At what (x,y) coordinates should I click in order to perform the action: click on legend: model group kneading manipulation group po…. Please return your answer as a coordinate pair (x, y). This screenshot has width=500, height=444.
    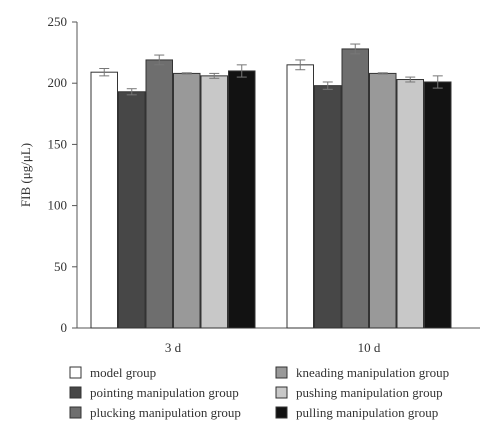
    Looking at the image, I should click on (259, 392).